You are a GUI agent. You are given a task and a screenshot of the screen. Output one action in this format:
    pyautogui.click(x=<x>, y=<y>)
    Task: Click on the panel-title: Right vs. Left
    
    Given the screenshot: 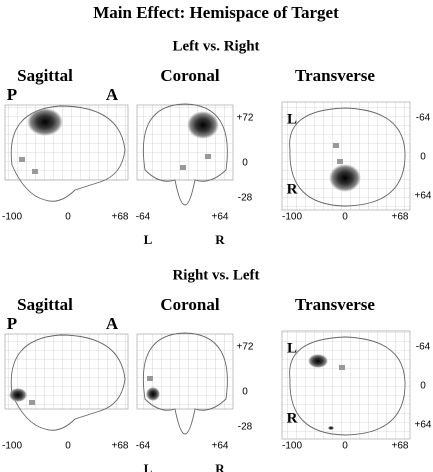 What is the action you would take?
    pyautogui.click(x=215, y=275)
    